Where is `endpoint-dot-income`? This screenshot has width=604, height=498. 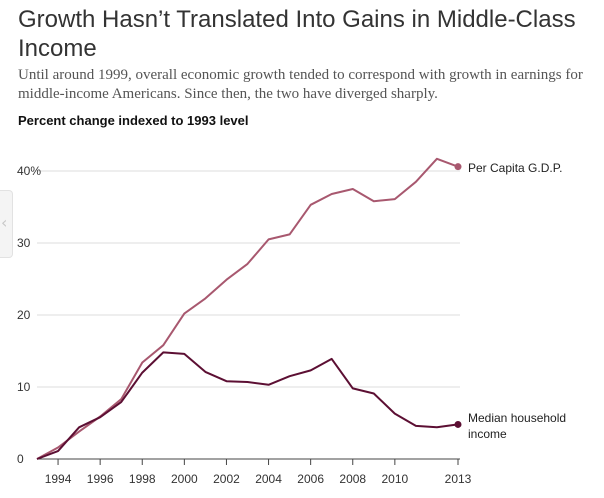 endpoint-dot-income is located at coordinates (458, 424).